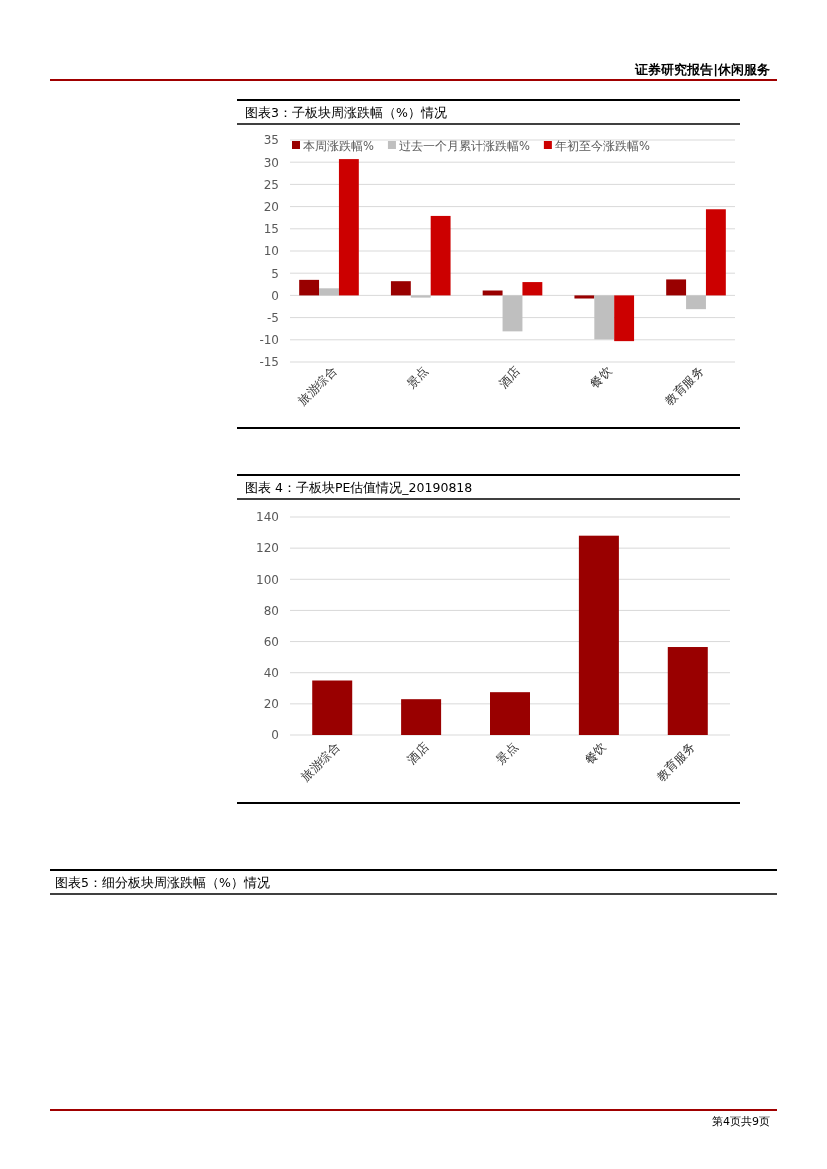  Describe the element at coordinates (267, 579) in the screenshot. I see `y-tick-label: 100` at that location.